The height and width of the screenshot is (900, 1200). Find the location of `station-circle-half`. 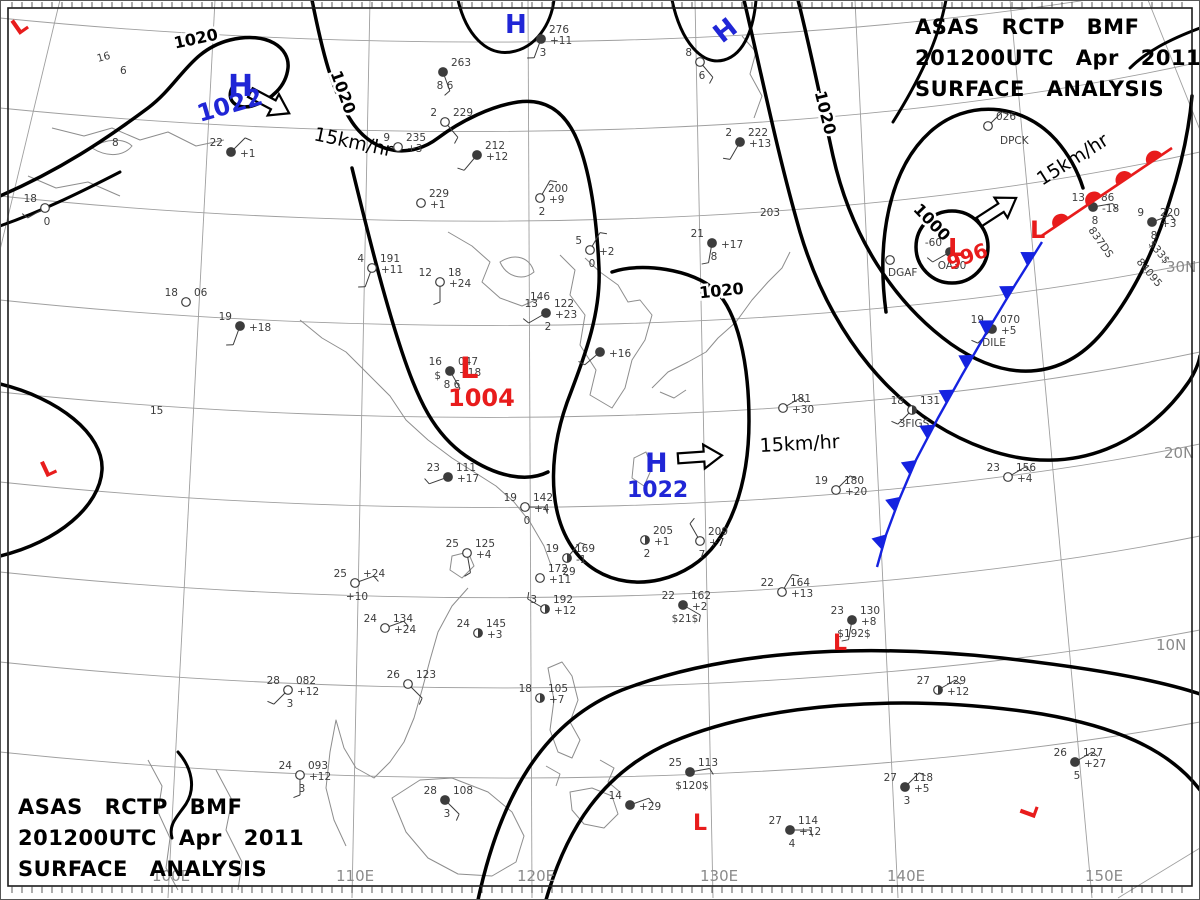

station-circle-half is located at coordinates (647, 540).